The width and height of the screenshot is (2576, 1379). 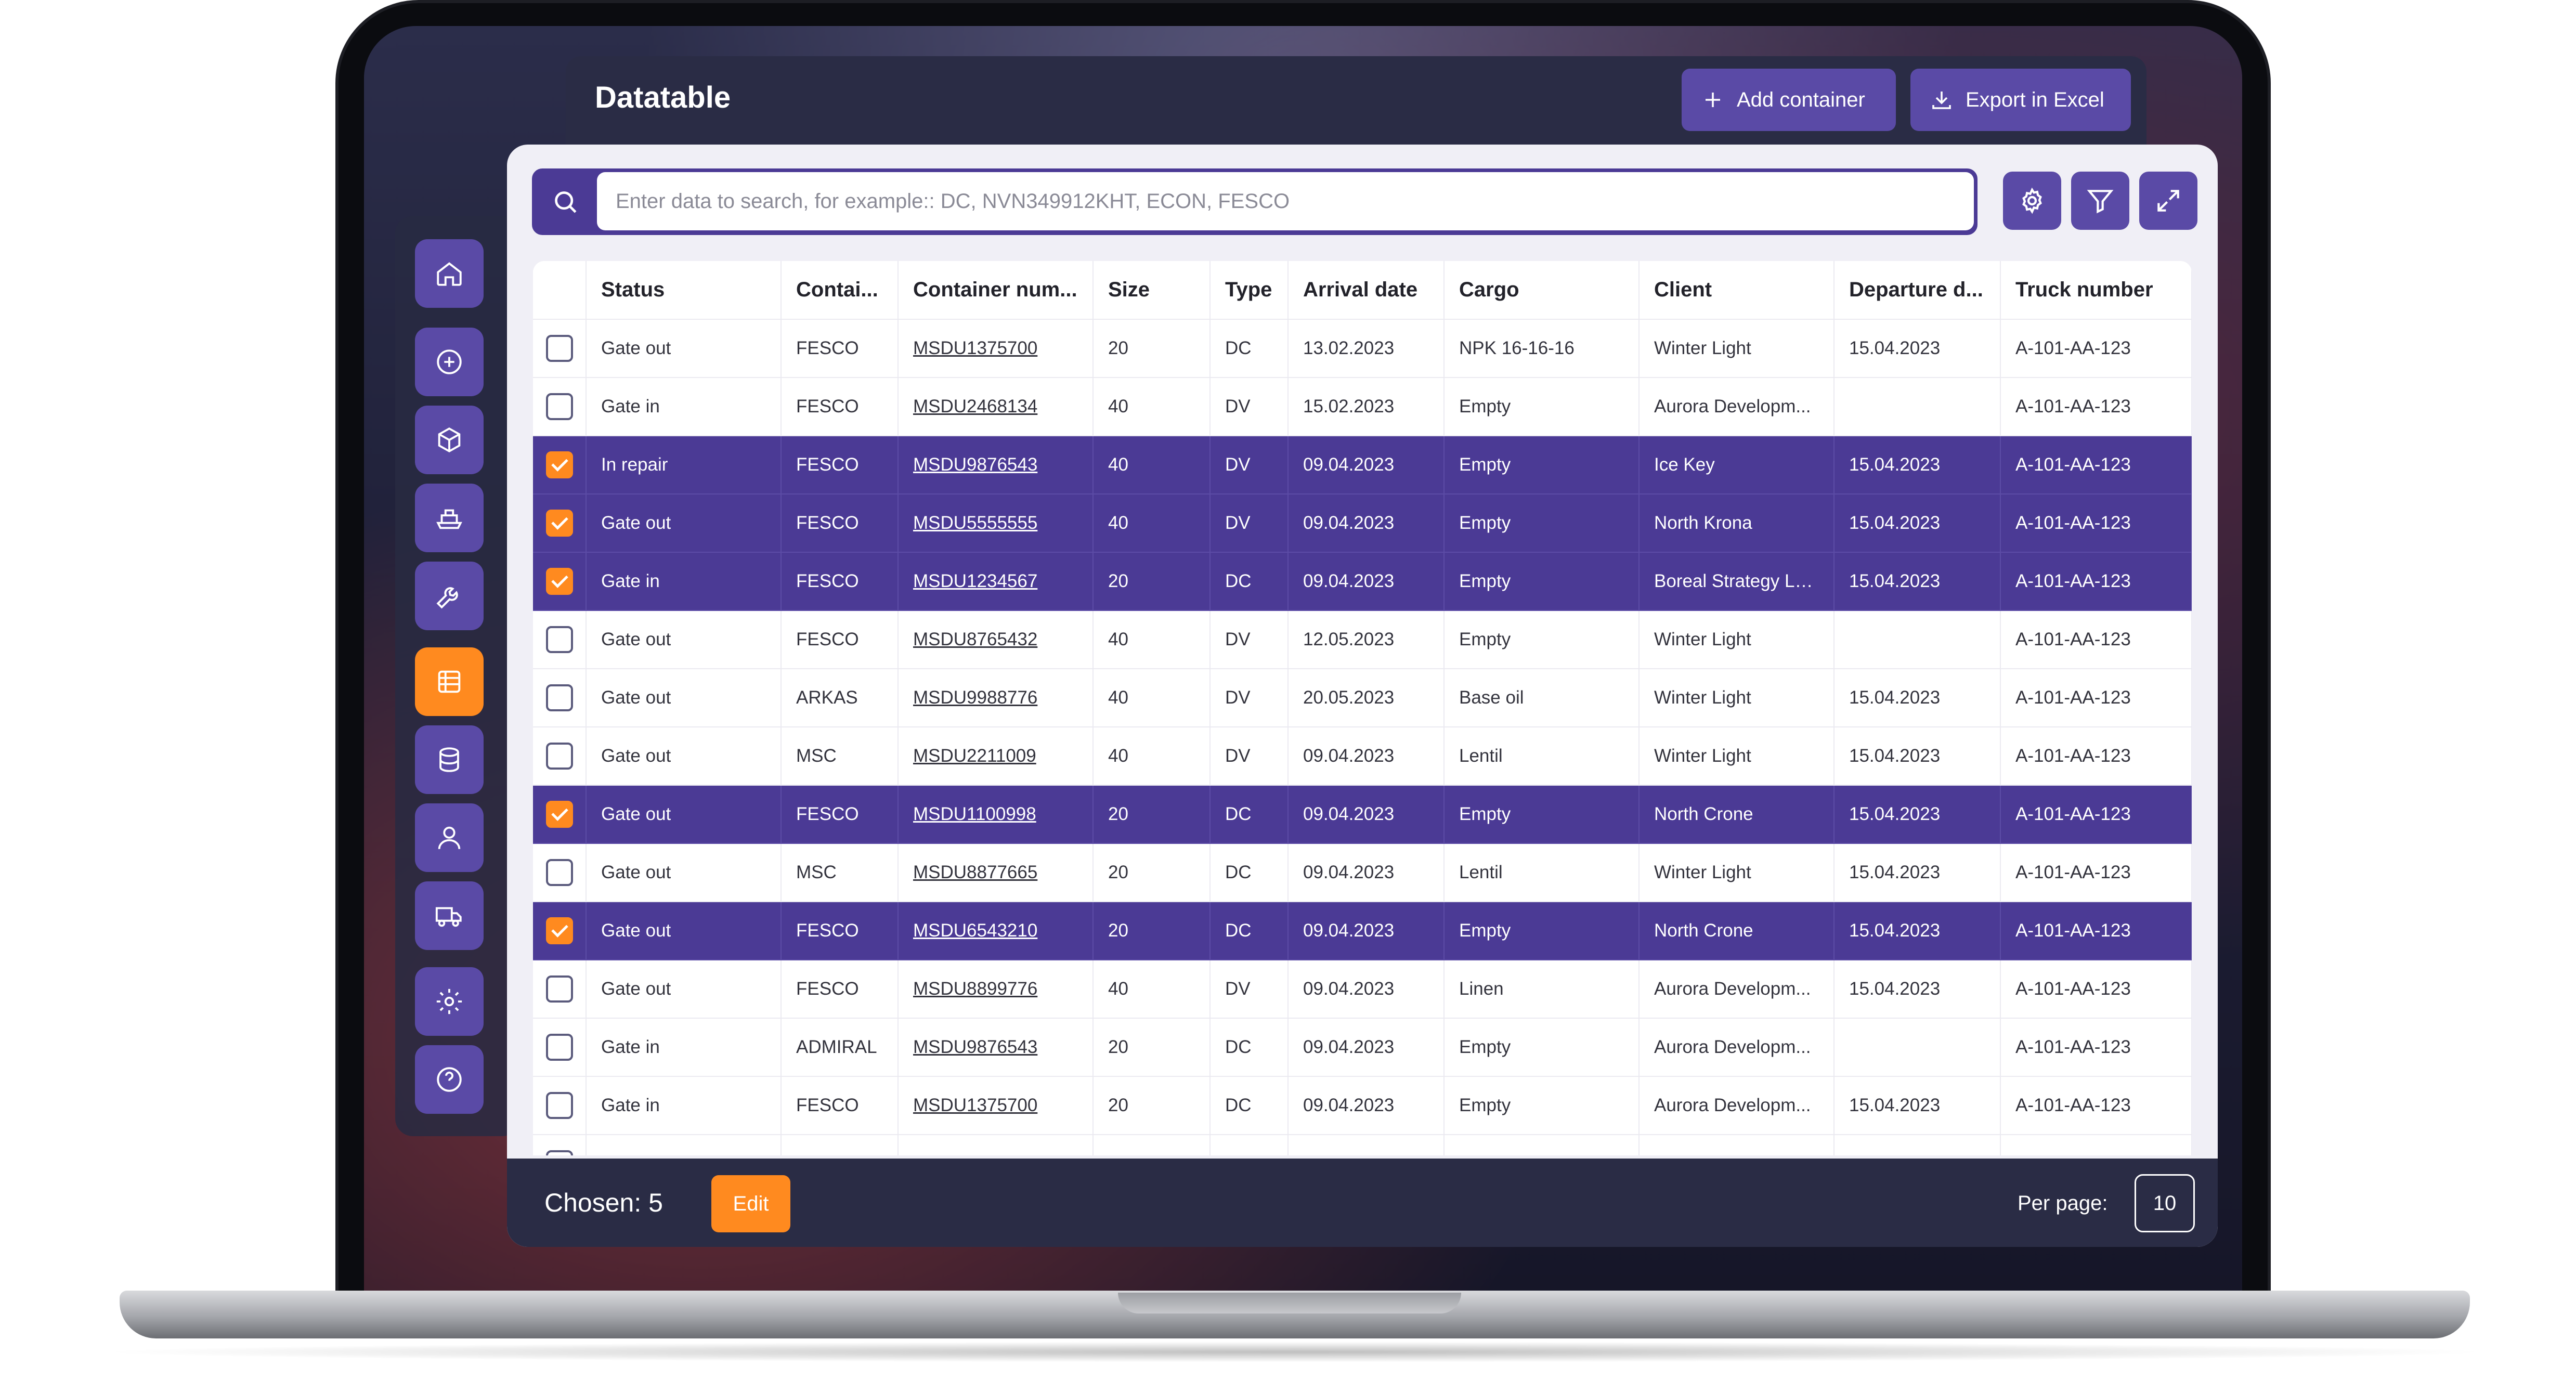 I want to click on container-number-text: MSDU5555555, so click(x=975, y=523).